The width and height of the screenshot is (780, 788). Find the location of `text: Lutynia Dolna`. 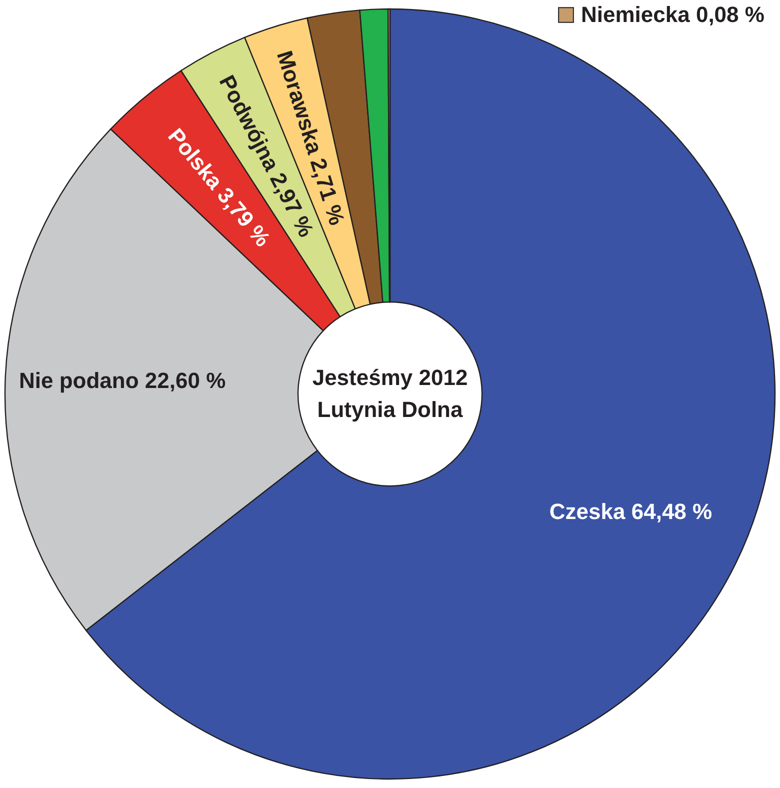

text: Lutynia Dolna is located at coordinates (390, 409).